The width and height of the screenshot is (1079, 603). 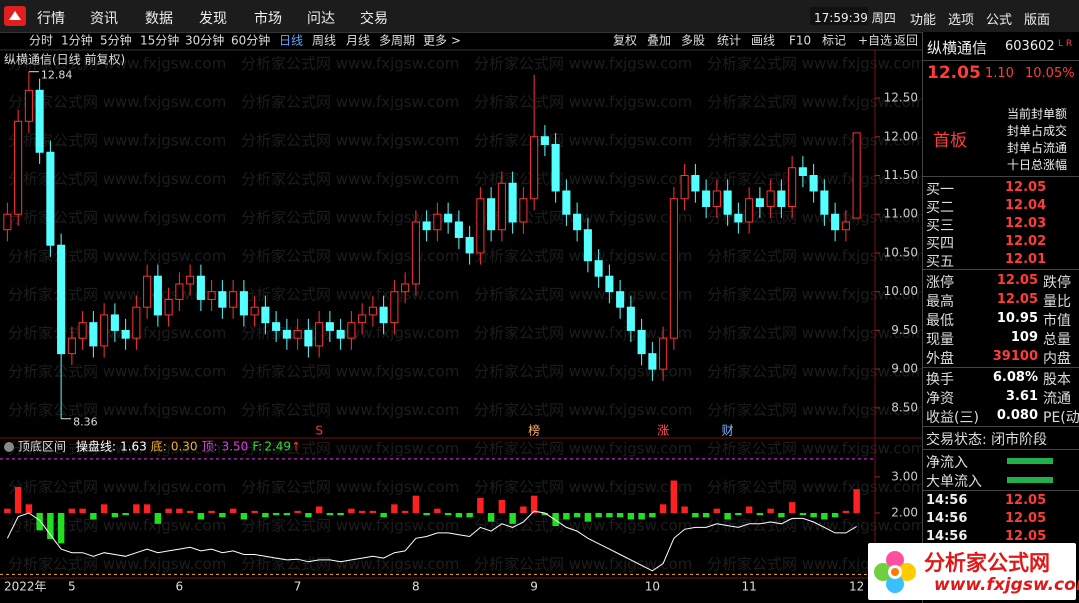 I want to click on stat-label: 净资, so click(x=940, y=399).